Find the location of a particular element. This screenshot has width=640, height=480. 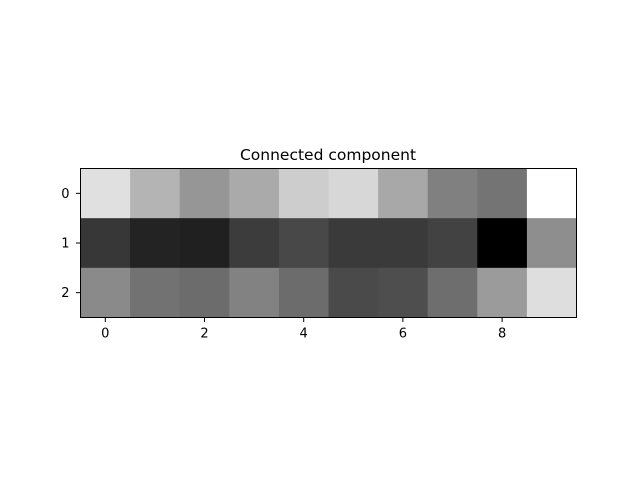

heatmap-cell-r0-c2 is located at coordinates (204, 193).